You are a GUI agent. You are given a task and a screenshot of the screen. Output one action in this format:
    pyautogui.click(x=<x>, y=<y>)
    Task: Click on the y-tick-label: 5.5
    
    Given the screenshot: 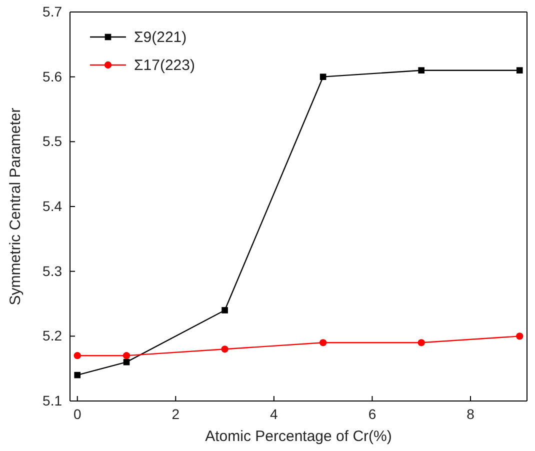 What is the action you would take?
    pyautogui.click(x=52, y=141)
    